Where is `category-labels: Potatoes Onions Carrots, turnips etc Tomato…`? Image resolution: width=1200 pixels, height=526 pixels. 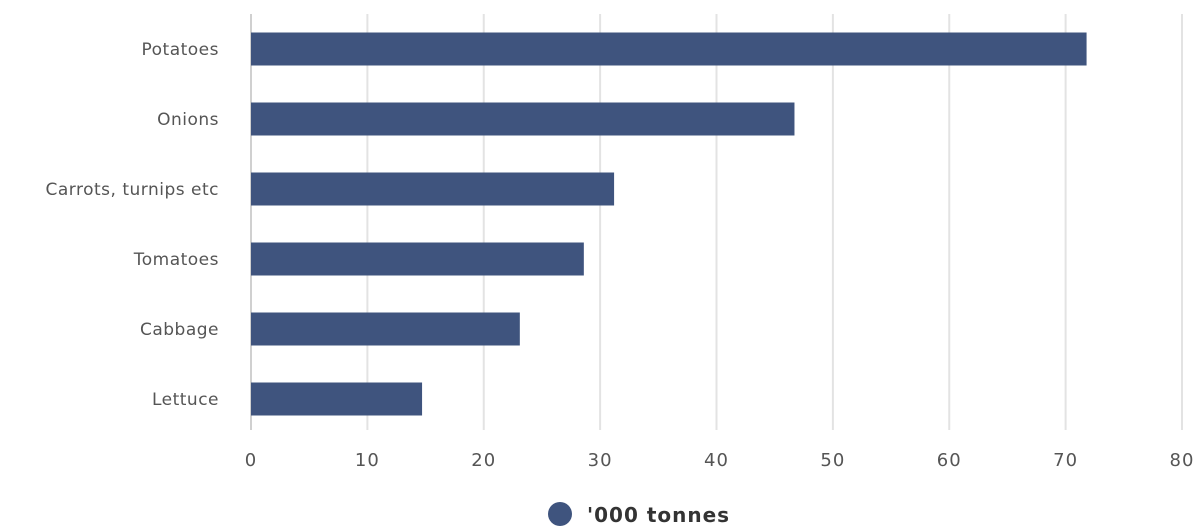
category-labels: Potatoes Onions Carrots, turnips etc Tomato… is located at coordinates (132, 225).